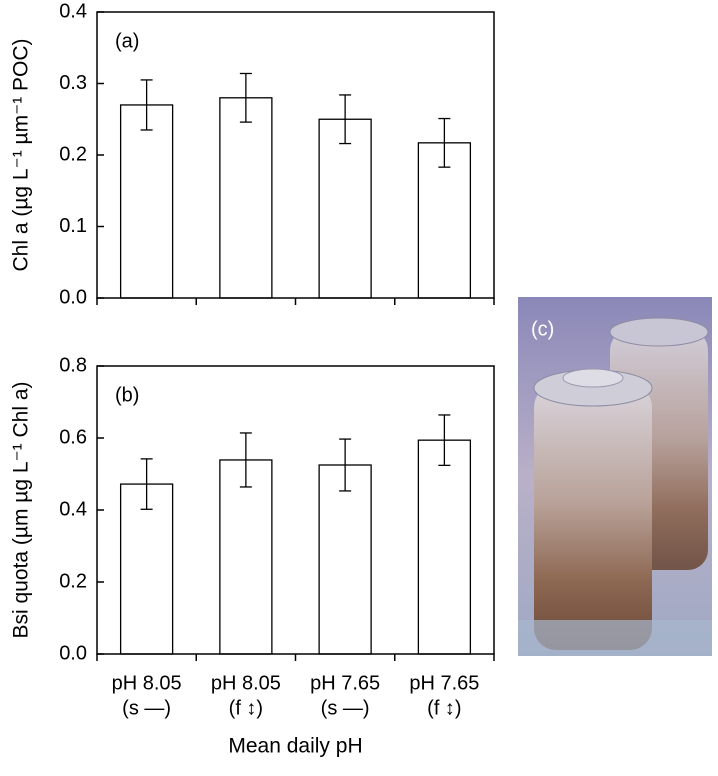 This screenshot has height=776, width=718. Describe the element at coordinates (73, 365) in the screenshot. I see `y-tick-label: 0.8` at that location.